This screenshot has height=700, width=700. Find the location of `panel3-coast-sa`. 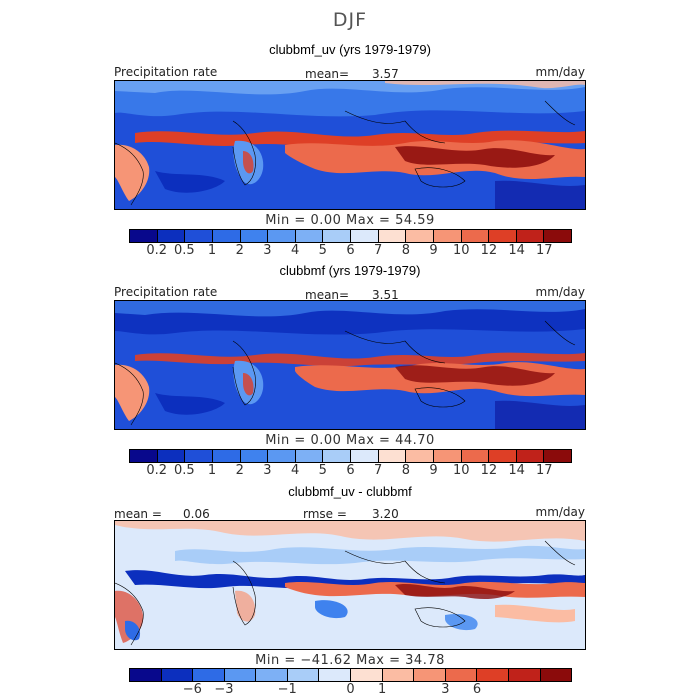

panel3-coast-sa is located at coordinates (129, 614).